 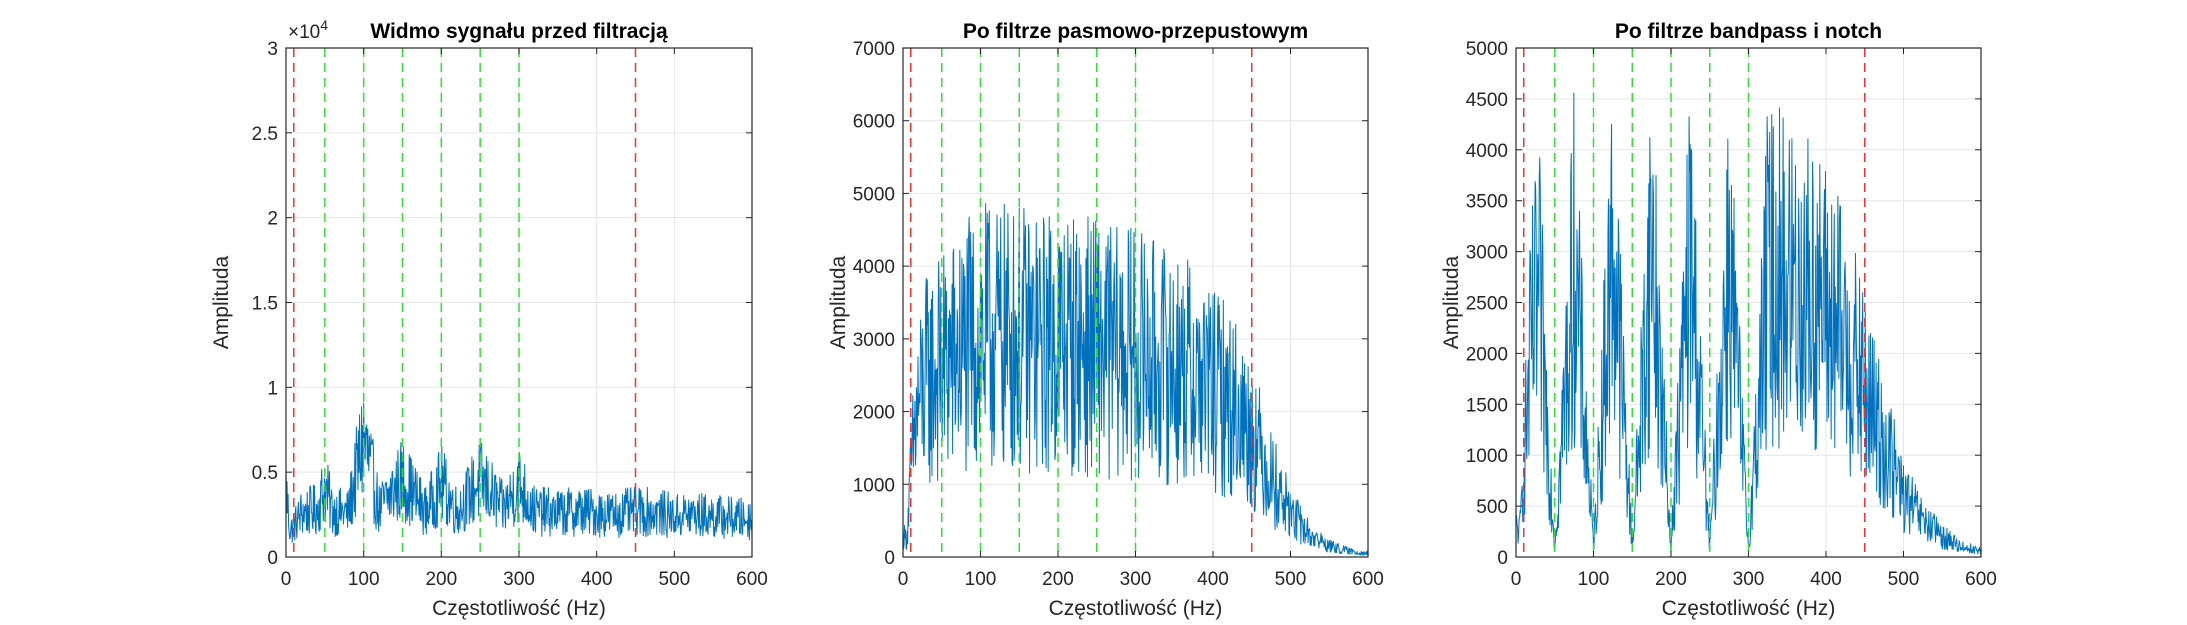 I want to click on y-tick-label: 0.5, so click(x=265, y=473).